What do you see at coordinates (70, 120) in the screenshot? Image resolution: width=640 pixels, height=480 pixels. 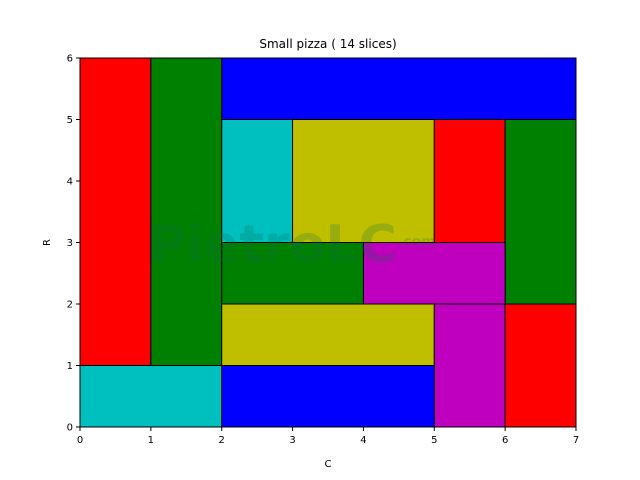 I see `y-tick-label: 5` at bounding box center [70, 120].